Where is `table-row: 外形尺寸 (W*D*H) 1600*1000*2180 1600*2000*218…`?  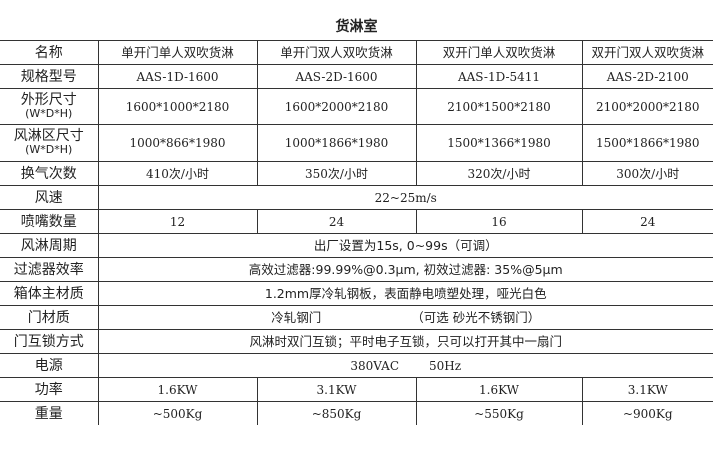 table-row: 外形尺寸 (W*D*H) 1600*1000*2180 1600*2000*218… is located at coordinates (356, 106).